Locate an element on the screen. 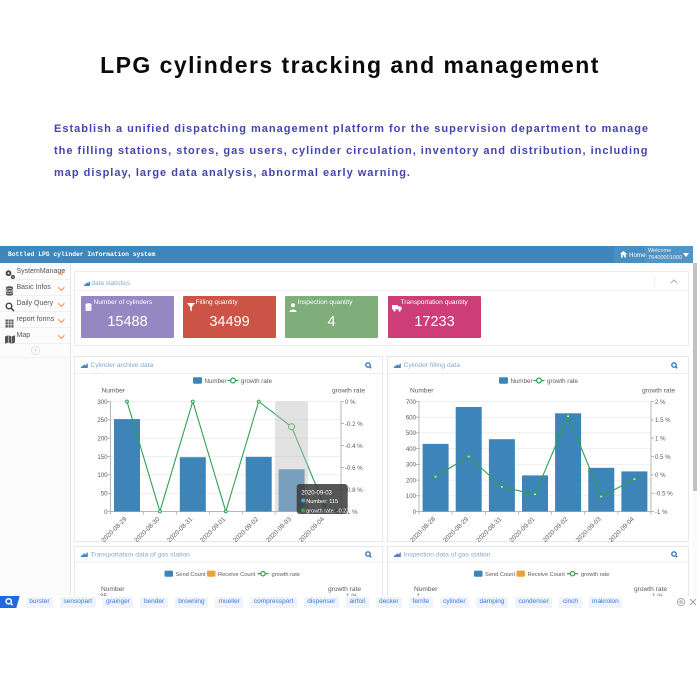 This screenshot has width=700, height=700. svg-text: 0.5 % is located at coordinates (663, 456).